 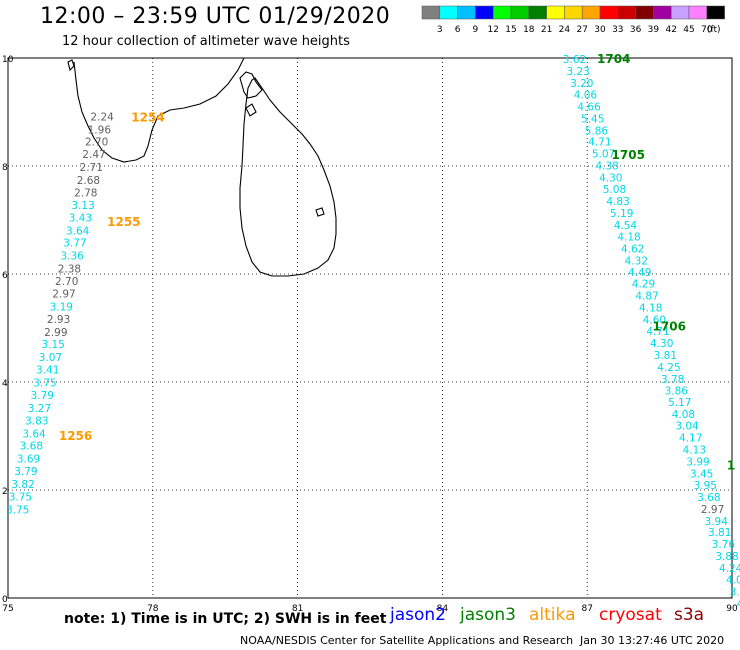 I want to click on wave-height-value: 5.19, so click(x=621, y=214).